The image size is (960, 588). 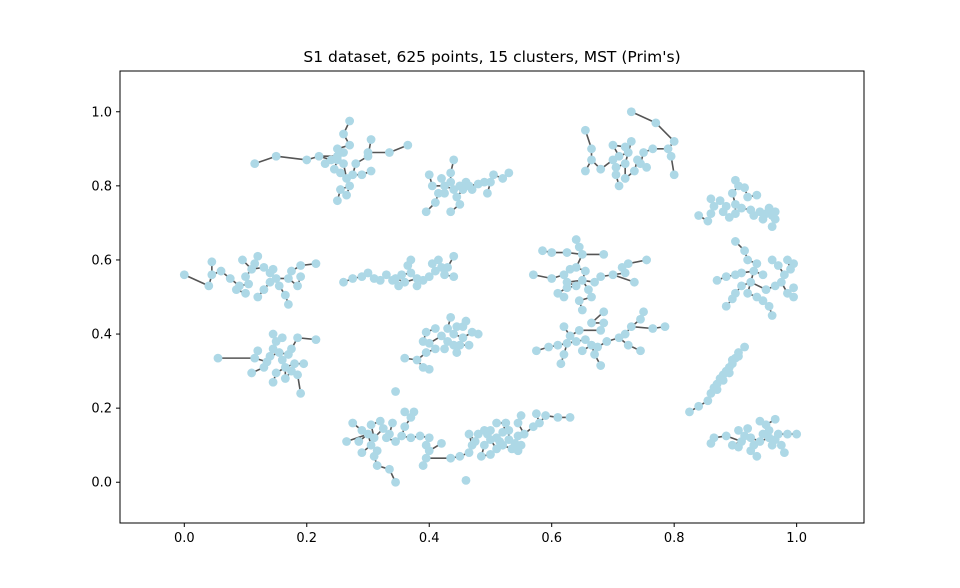 I want to click on y-tick-label: 0.0, so click(x=101, y=483).